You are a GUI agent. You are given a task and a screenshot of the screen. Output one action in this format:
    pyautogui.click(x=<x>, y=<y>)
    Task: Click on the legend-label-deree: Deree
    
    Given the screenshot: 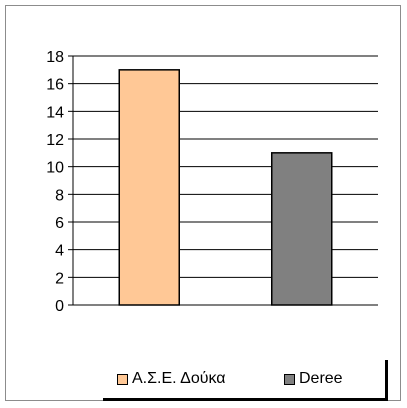 What is the action you would take?
    pyautogui.click(x=321, y=378)
    